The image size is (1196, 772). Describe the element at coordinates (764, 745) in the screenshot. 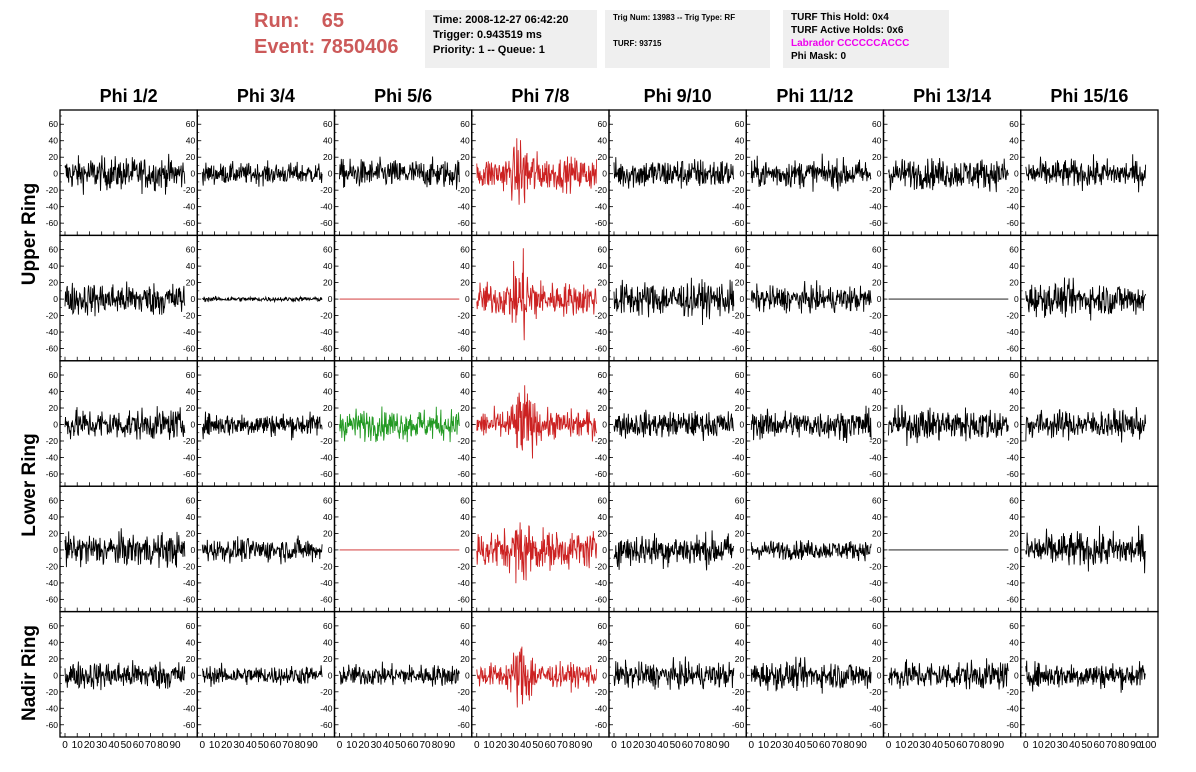

I see `x-tick-label: 10` at that location.